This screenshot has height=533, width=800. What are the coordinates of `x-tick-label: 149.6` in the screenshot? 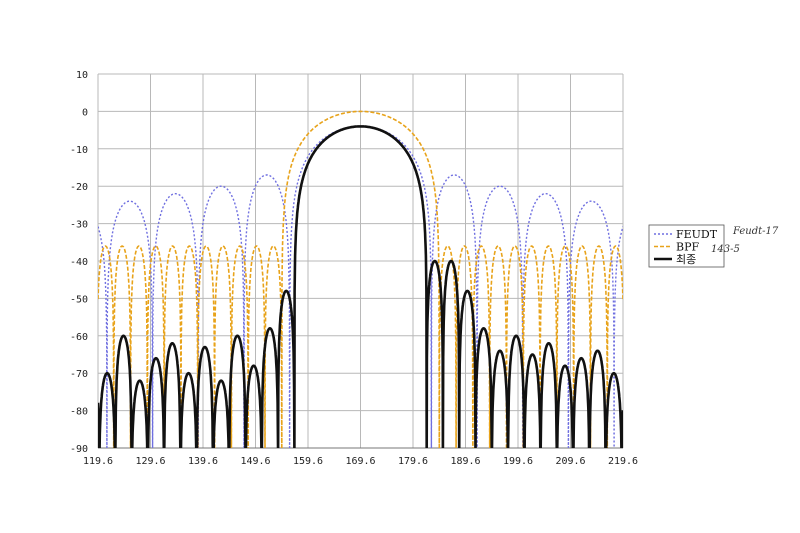 It's located at (255, 461).